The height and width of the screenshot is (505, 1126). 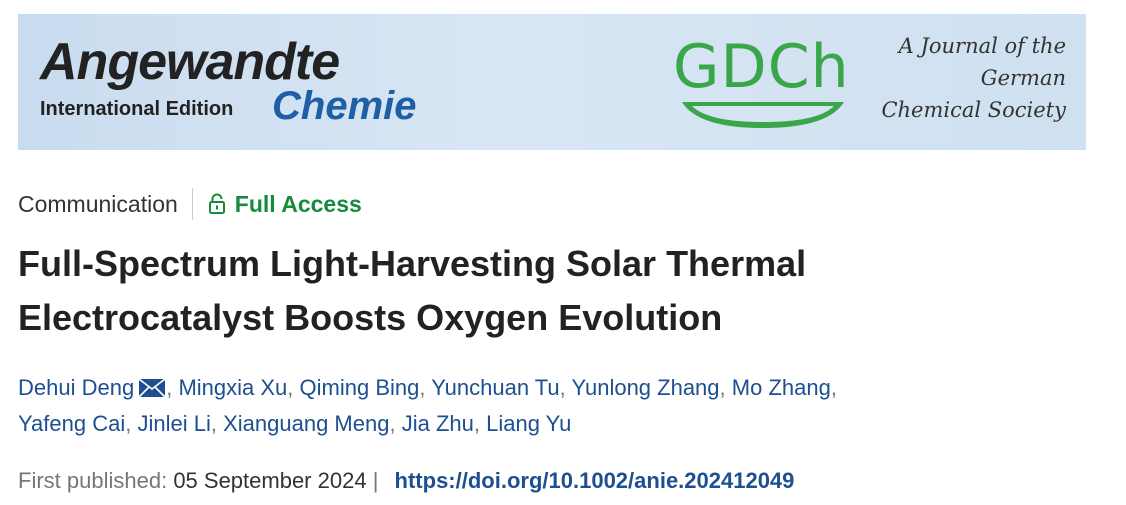 I want to click on email-icon, so click(x=152, y=388).